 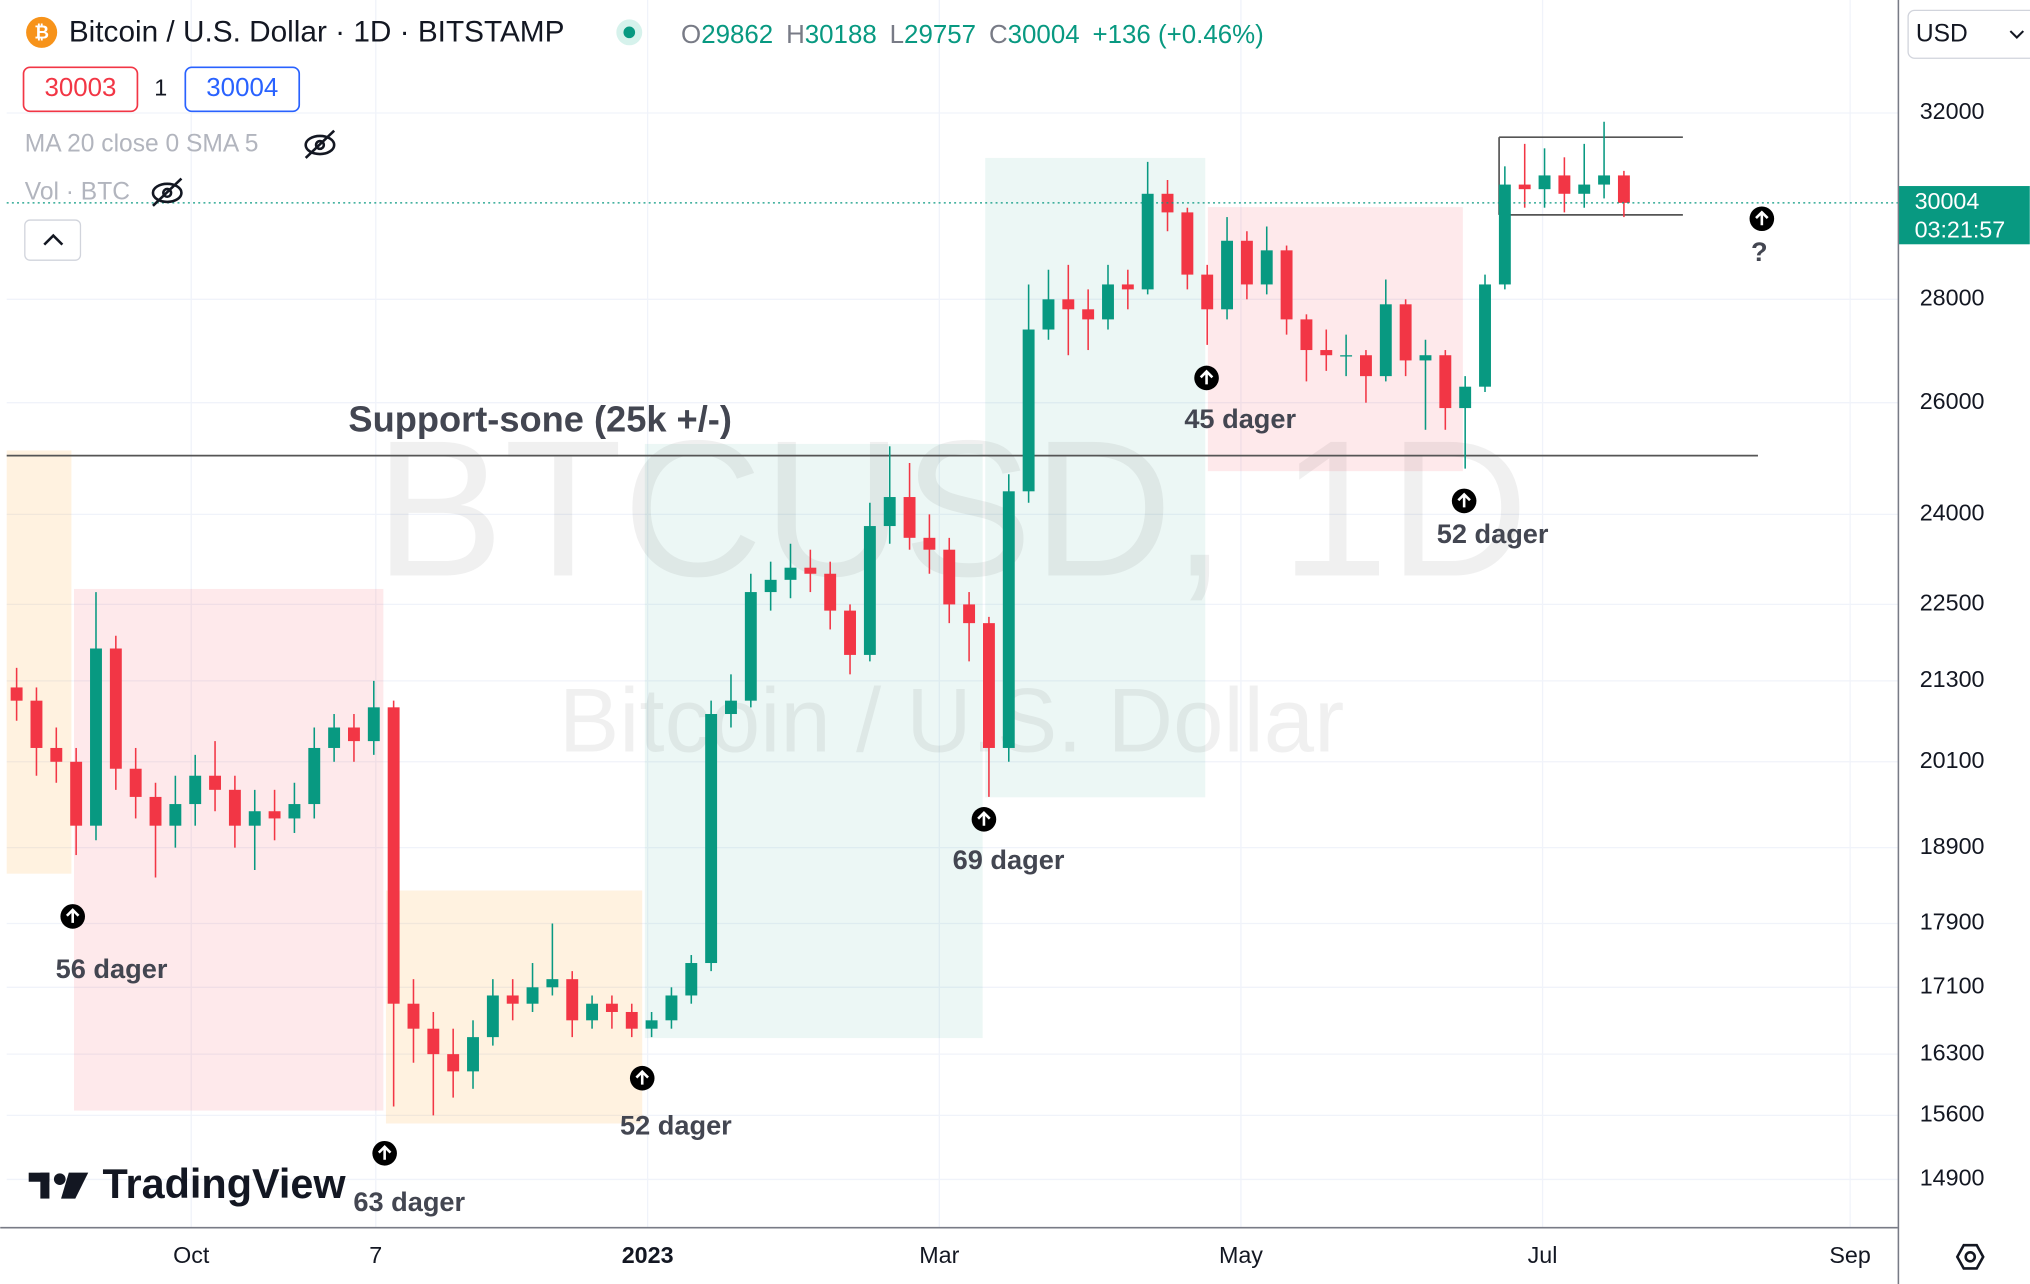 I want to click on currency: USD, so click(x=1942, y=33).